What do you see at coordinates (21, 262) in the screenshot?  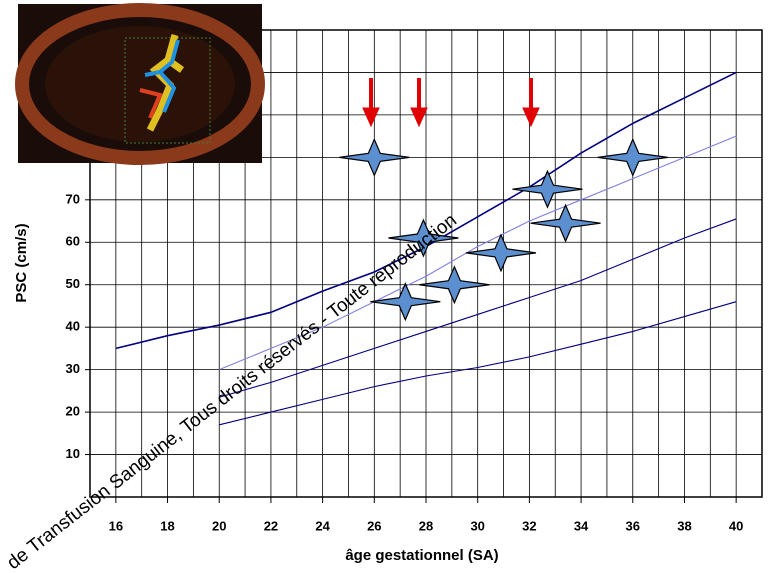 I see `y-axis-title: PSC (cm/s)` at bounding box center [21, 262].